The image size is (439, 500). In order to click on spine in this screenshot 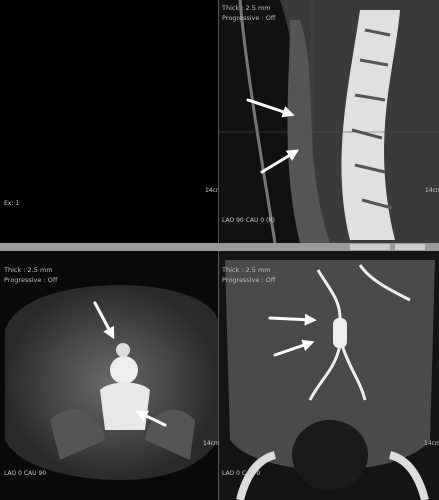, I will do `click(370, 125)`.